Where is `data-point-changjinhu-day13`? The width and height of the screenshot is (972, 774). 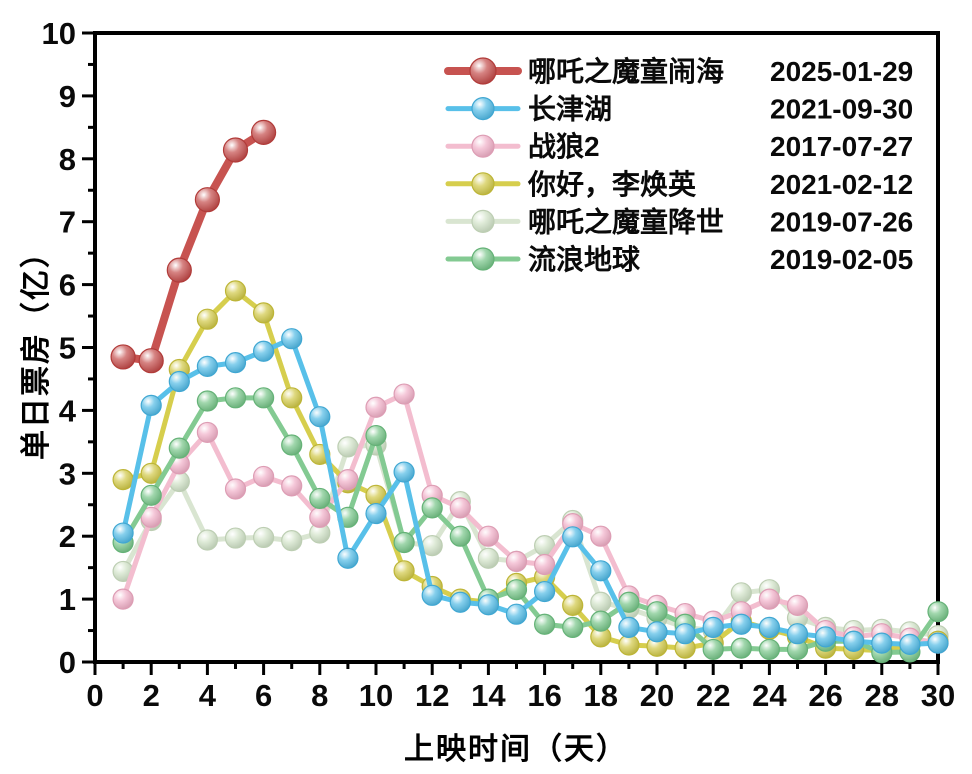
data-point-changjinhu-day13 is located at coordinates (460, 602).